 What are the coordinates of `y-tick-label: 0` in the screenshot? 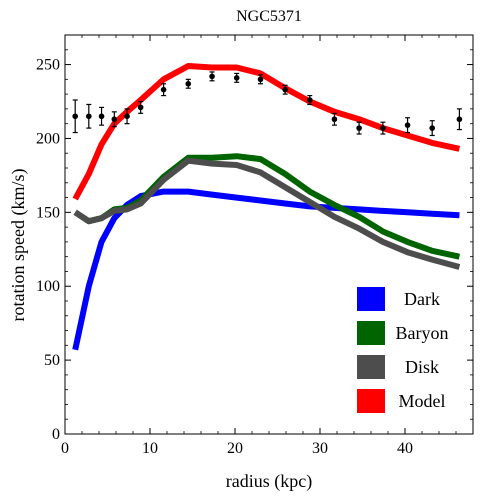 It's located at (56, 434).